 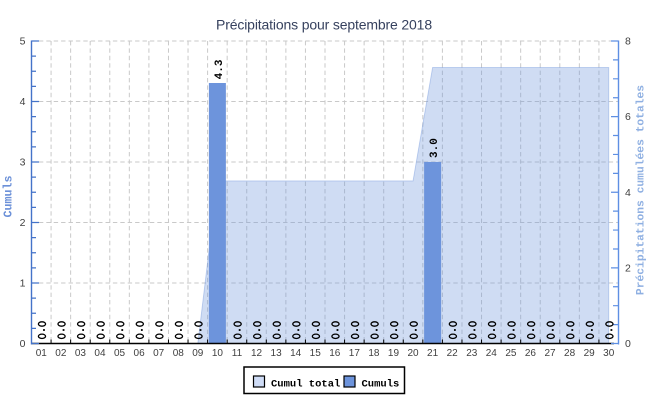 I want to click on svg-text: 13, so click(x=277, y=353).